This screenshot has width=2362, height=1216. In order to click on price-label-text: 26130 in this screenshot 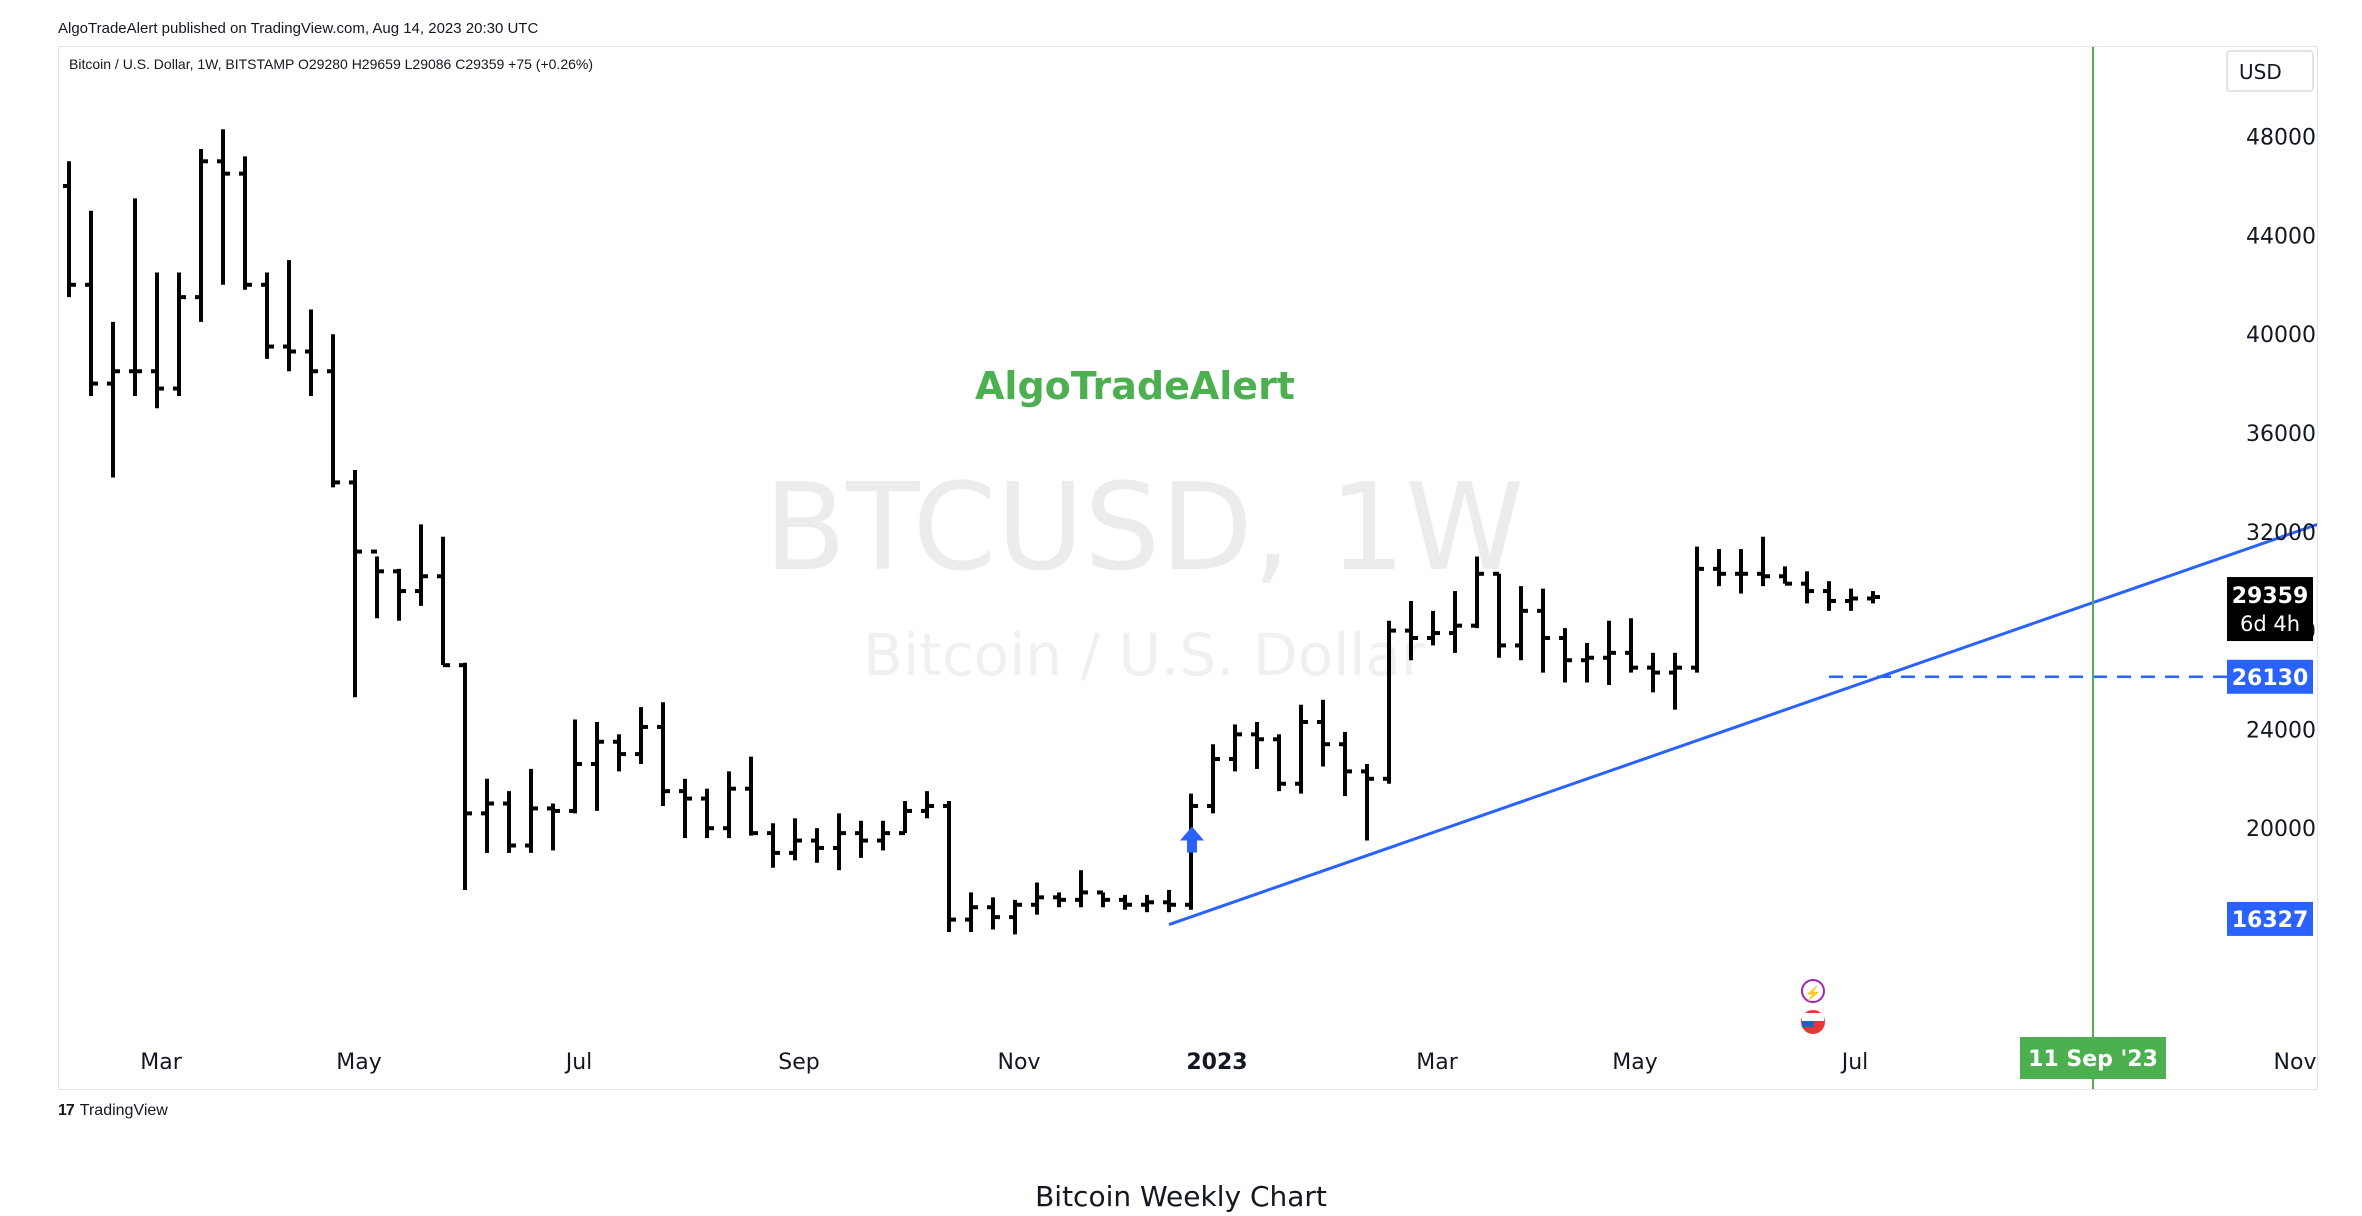, I will do `click(2270, 678)`.